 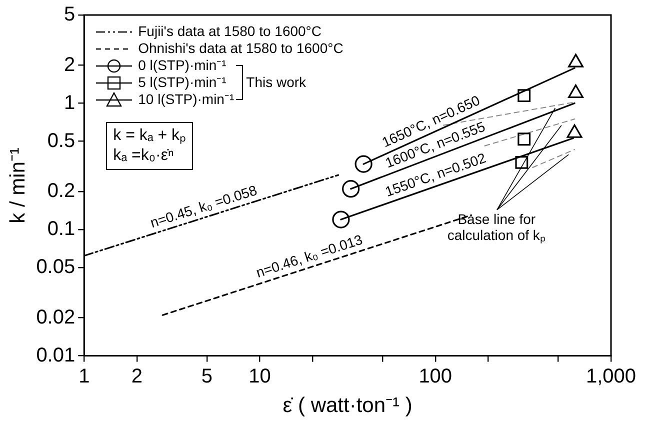 I want to click on annotation: Base line for calculation of kₚ, so click(x=496, y=227).